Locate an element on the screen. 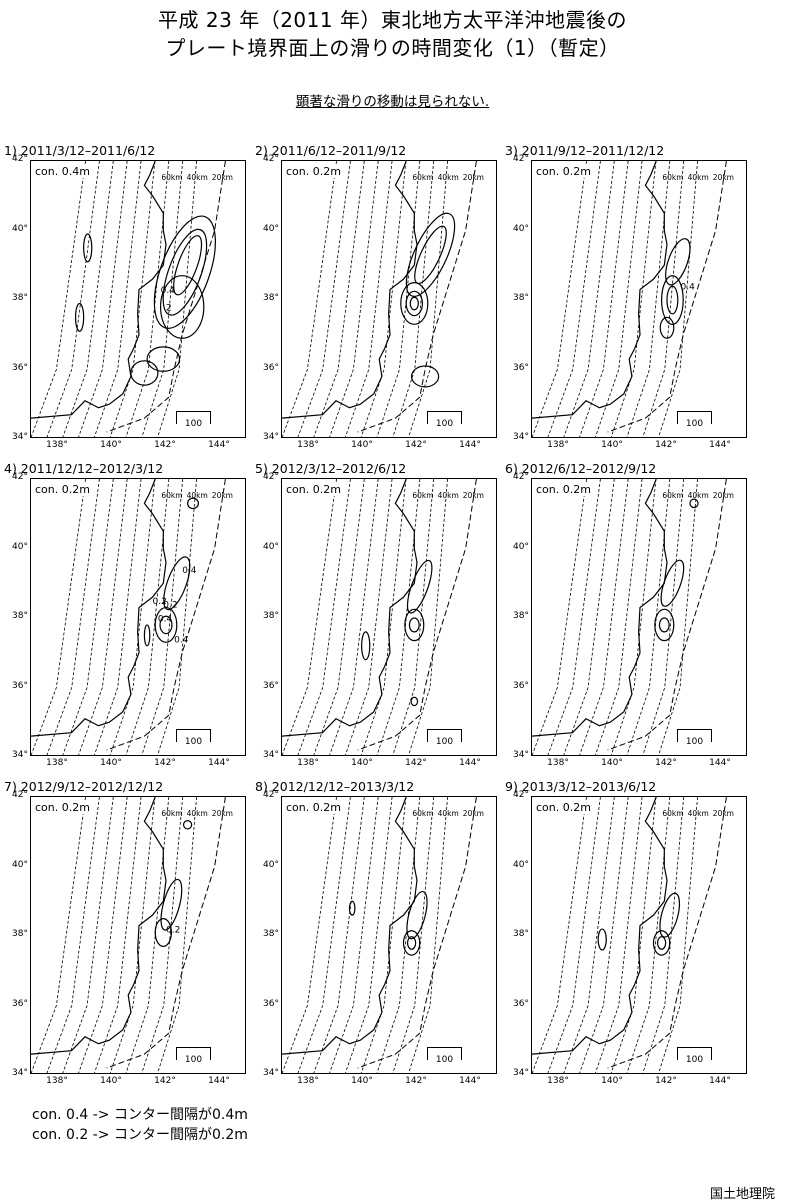  scale-label: 100 km is located at coordinates (694, 746).